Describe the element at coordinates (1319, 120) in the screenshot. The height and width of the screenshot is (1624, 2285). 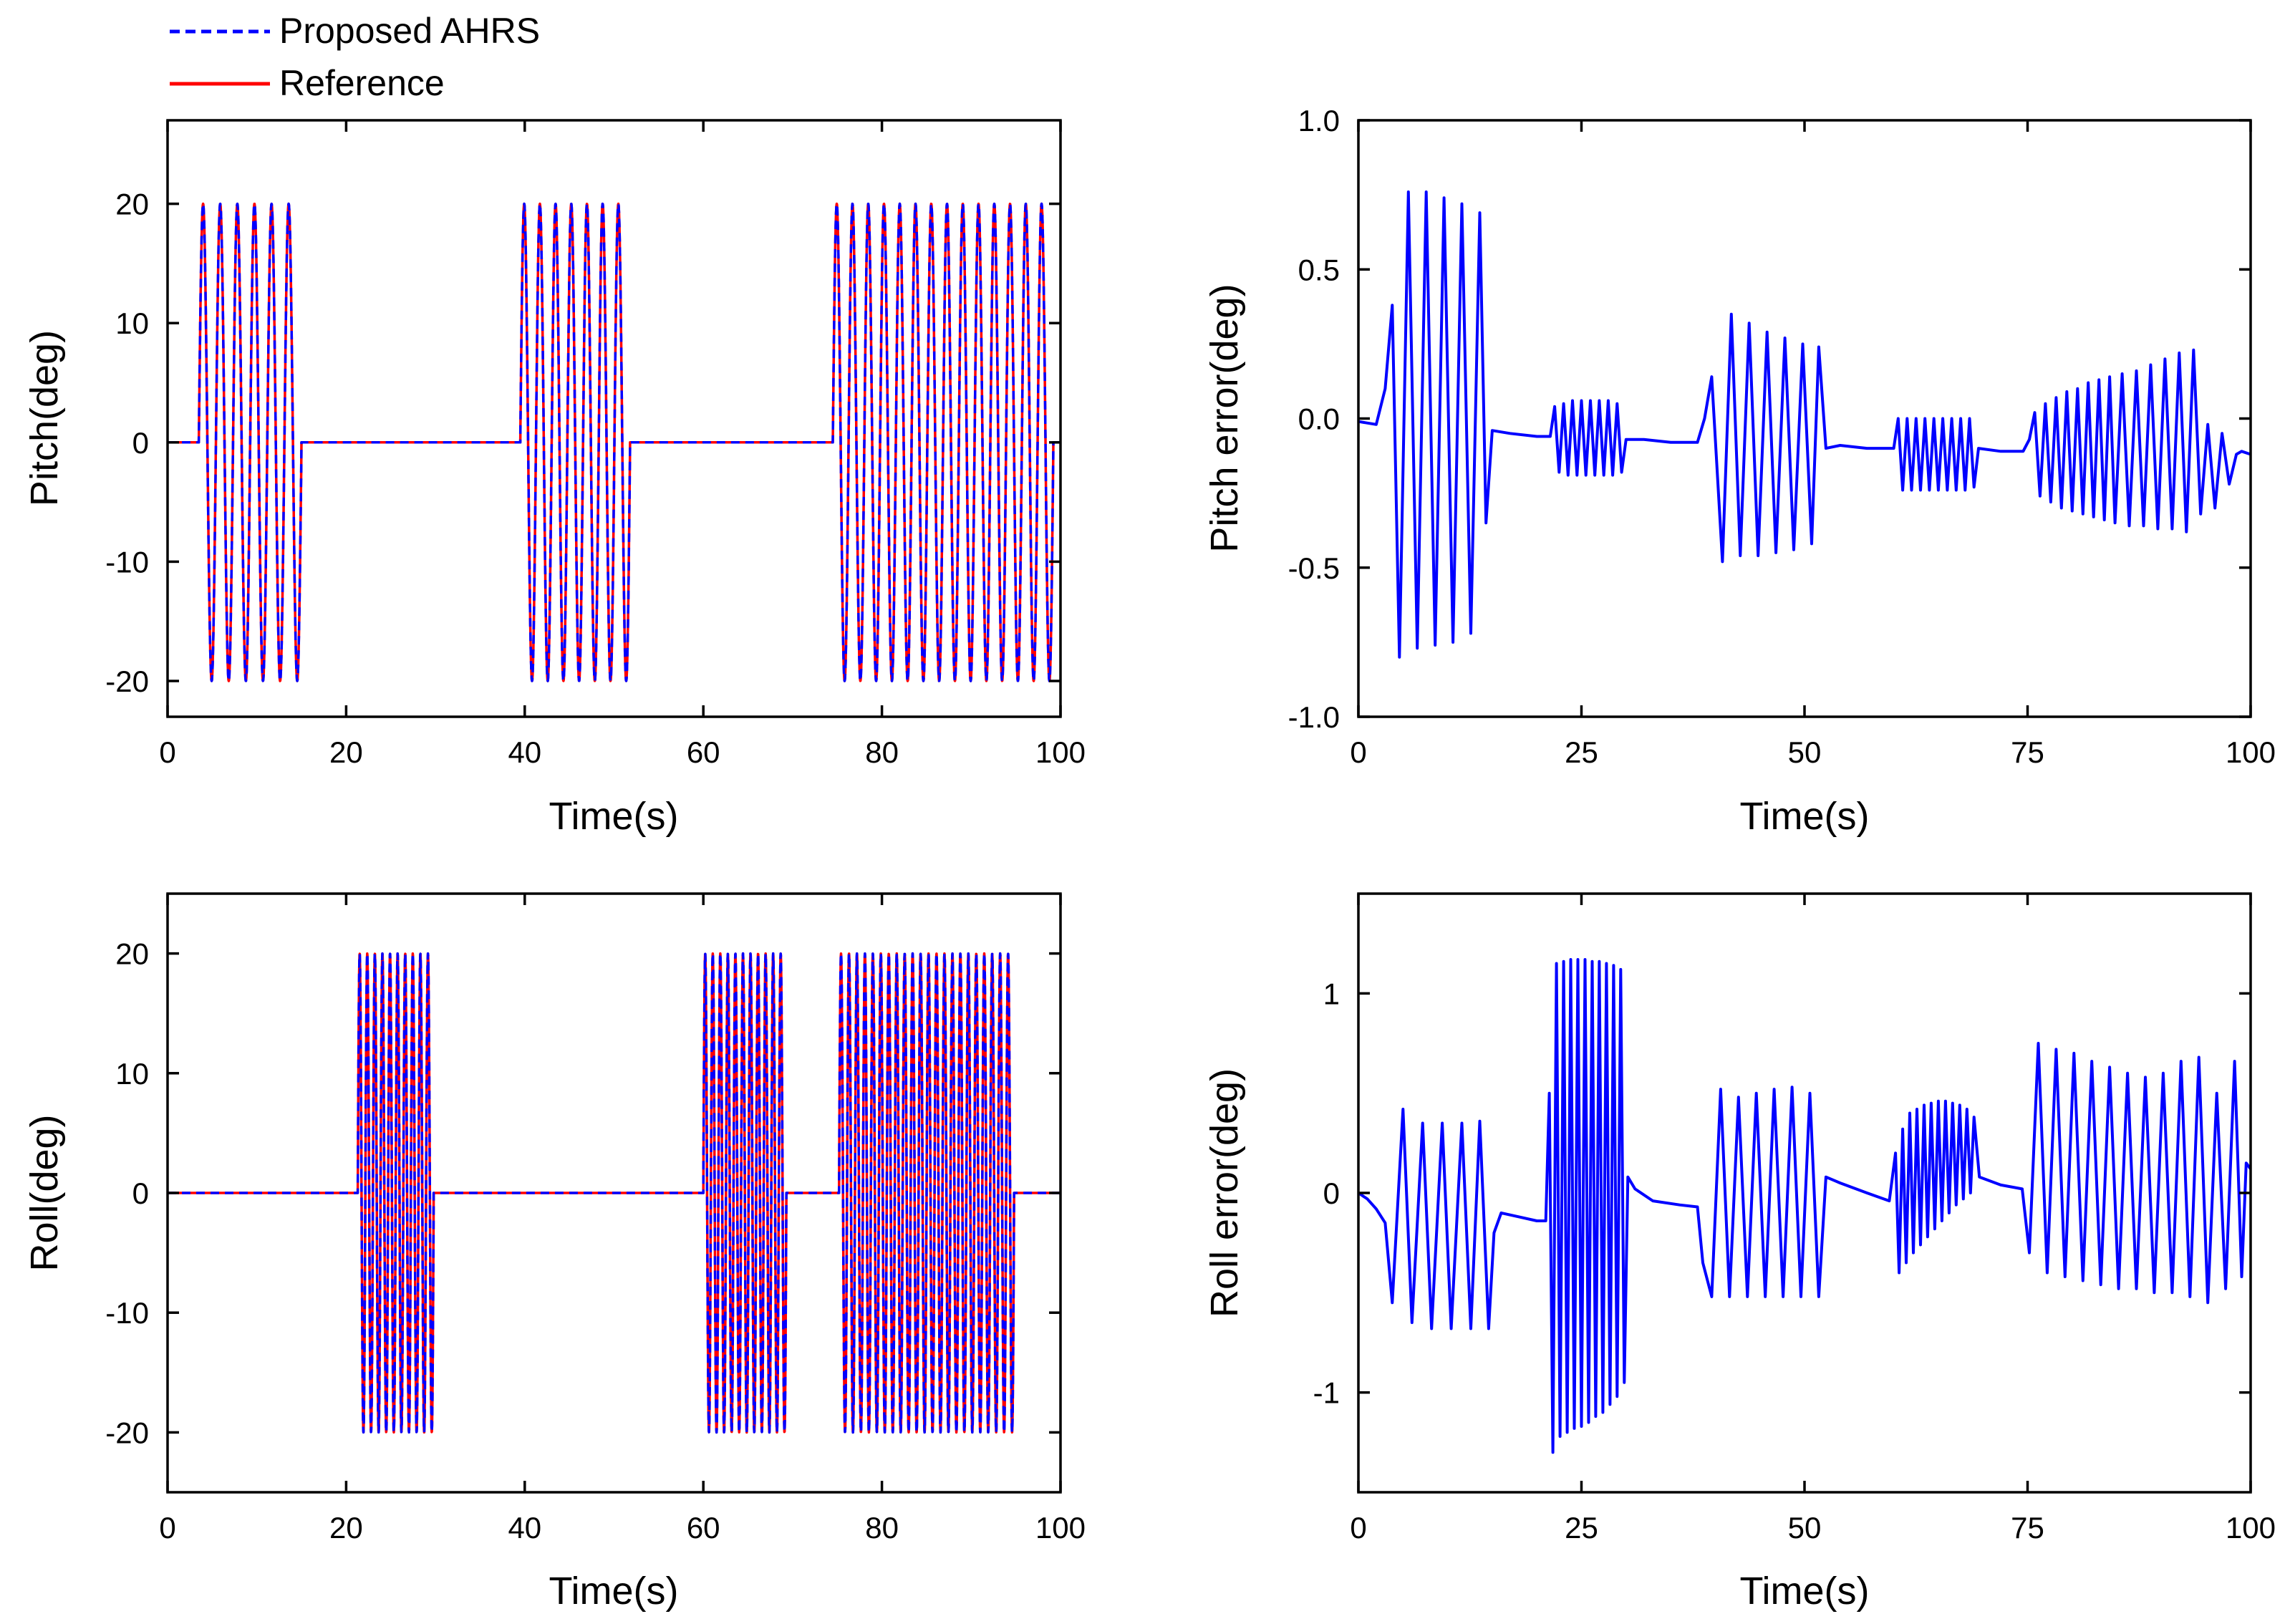
I see `y-tick-label: 1.0` at that location.